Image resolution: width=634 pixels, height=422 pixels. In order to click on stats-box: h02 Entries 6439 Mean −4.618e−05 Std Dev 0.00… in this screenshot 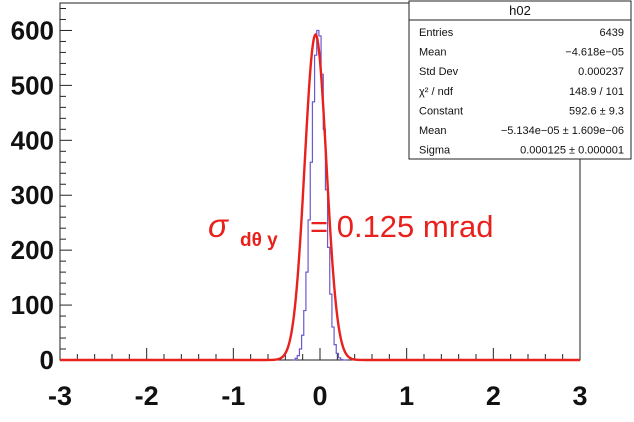, I will do `click(520, 80)`.